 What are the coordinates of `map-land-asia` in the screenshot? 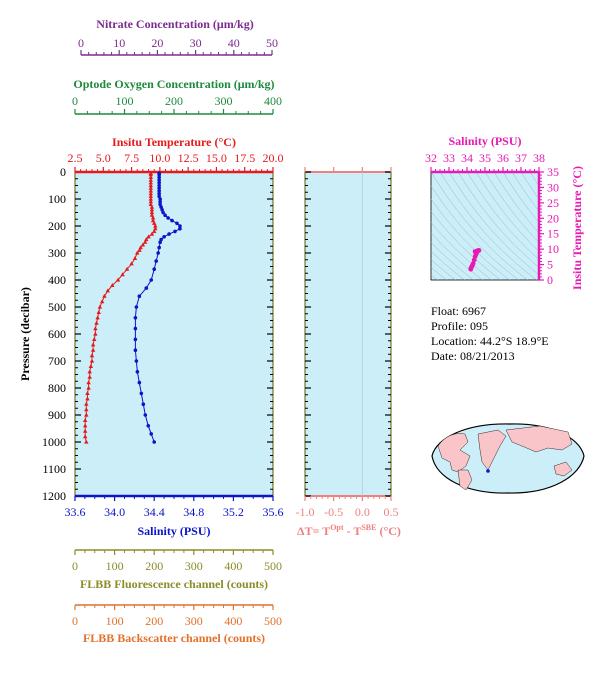 It's located at (539, 439).